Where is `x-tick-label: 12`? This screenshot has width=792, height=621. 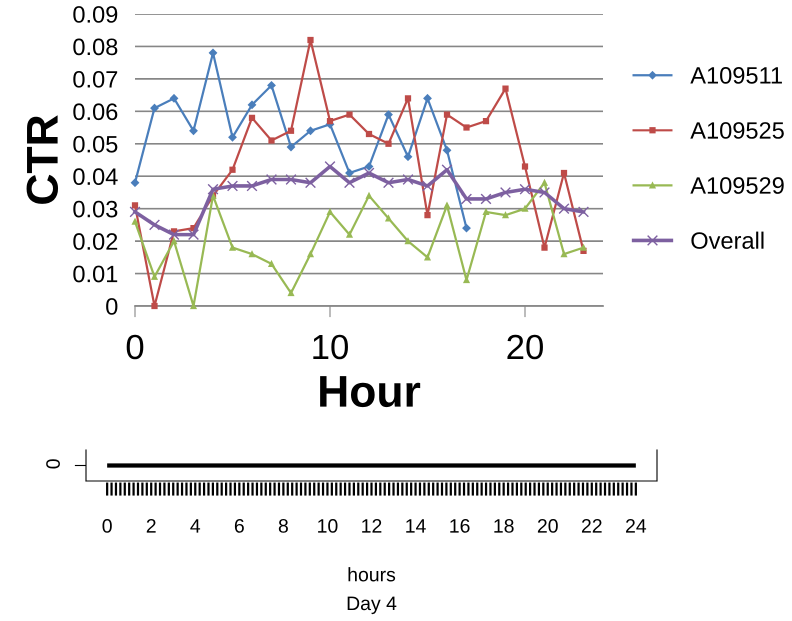 x-tick-label: 12 is located at coordinates (372, 526).